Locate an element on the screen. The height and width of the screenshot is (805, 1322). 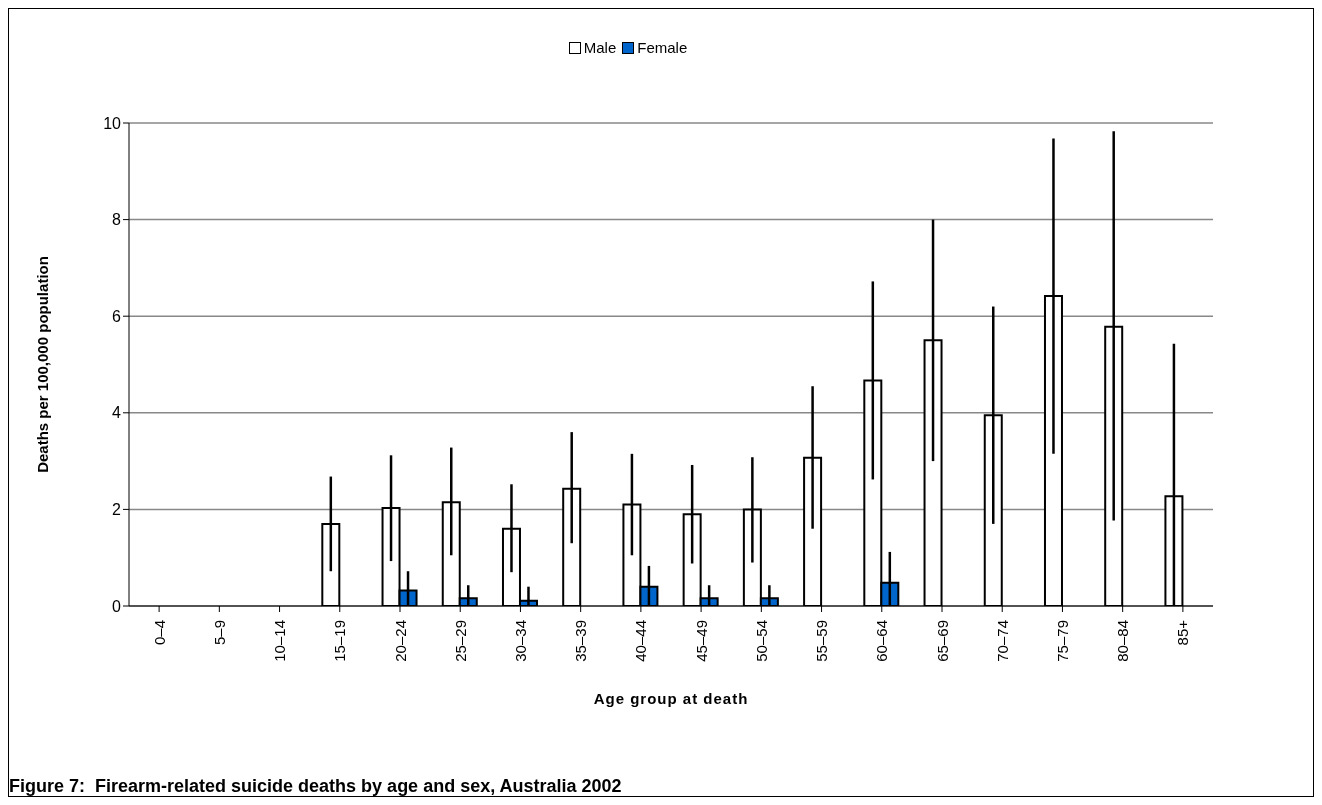
x-axis-title: Age group at death is located at coordinates (671, 698).